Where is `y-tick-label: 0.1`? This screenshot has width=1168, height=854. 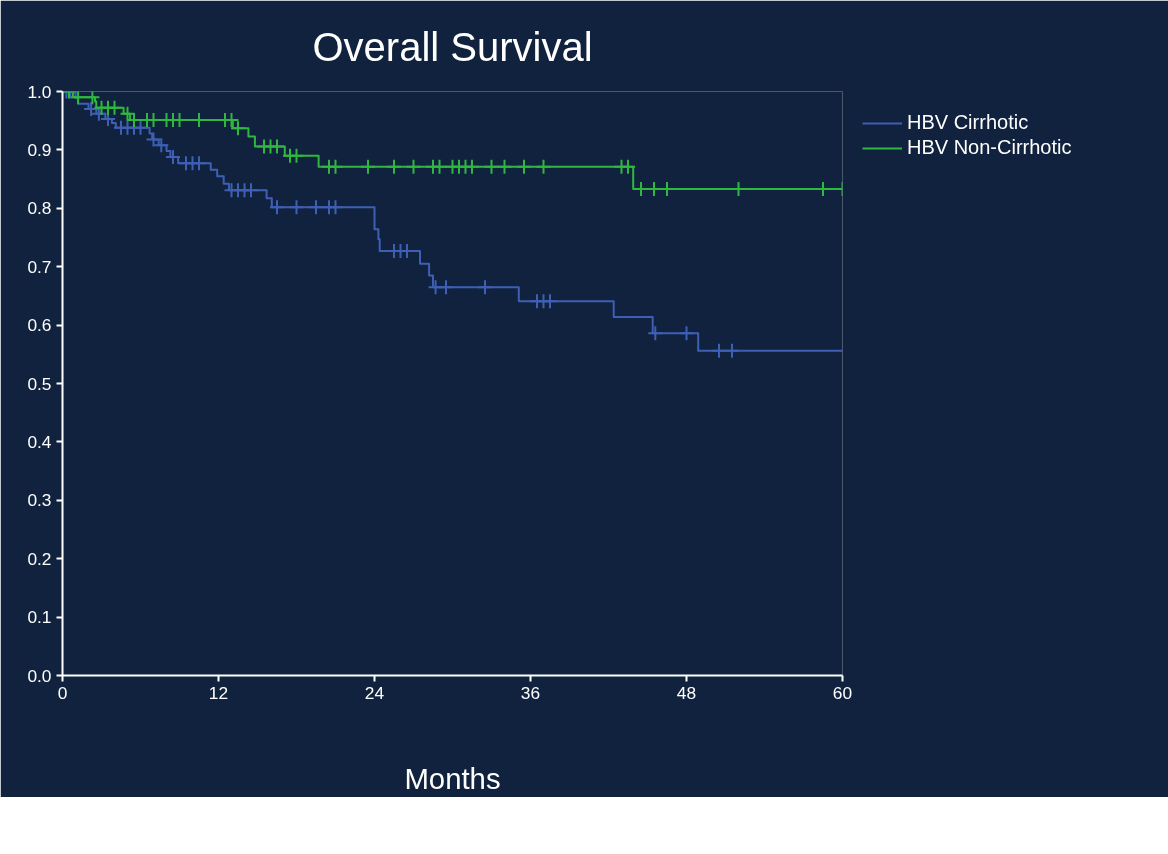
y-tick-label: 0.1 is located at coordinates (39, 617).